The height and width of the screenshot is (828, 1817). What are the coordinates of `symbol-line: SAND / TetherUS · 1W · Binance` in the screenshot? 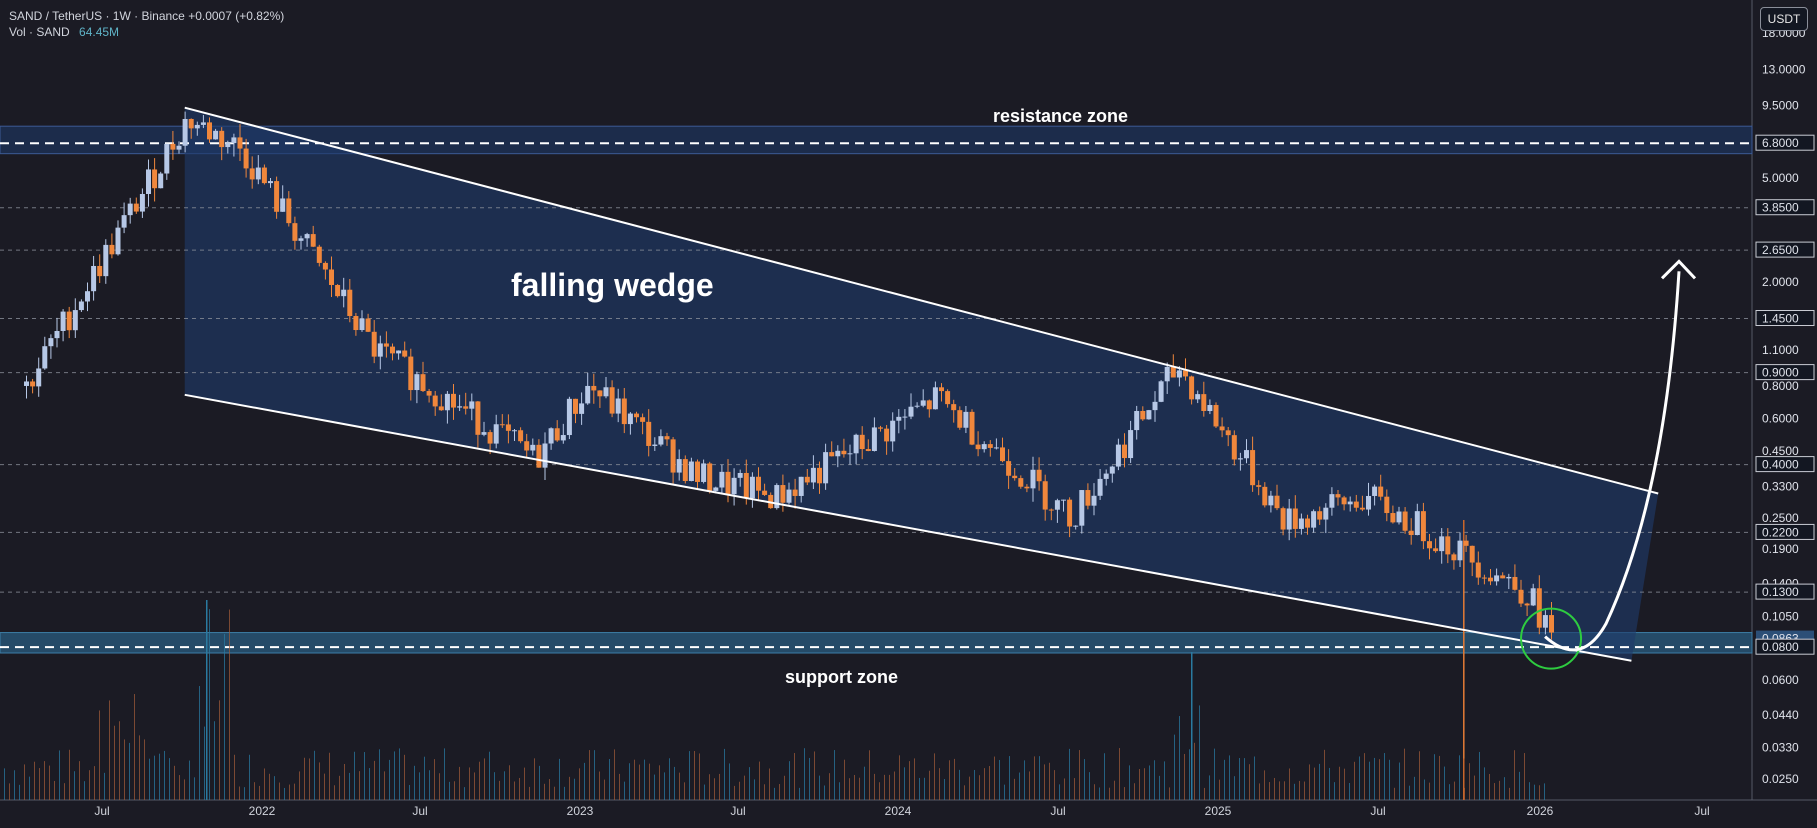 It's located at (97, 16).